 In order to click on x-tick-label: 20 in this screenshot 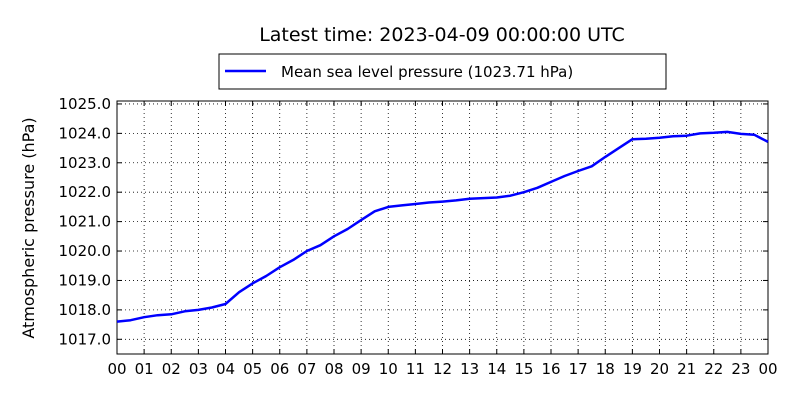, I will do `click(659, 369)`.